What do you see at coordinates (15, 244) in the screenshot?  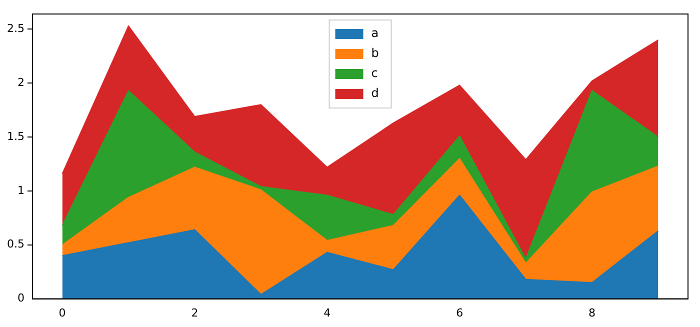 I see `y-tick-label: 0.5` at bounding box center [15, 244].